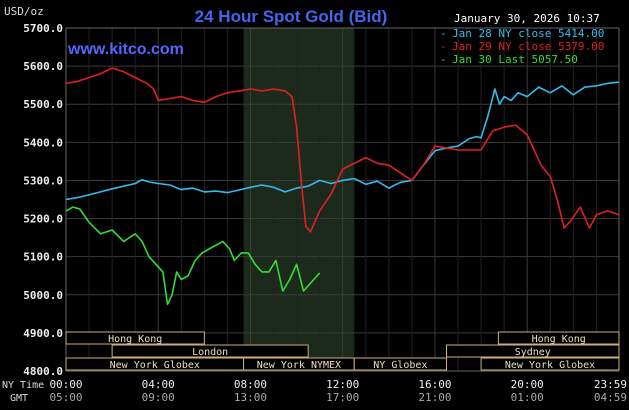  I want to click on y-tick-label: 5200.0, so click(43, 219).